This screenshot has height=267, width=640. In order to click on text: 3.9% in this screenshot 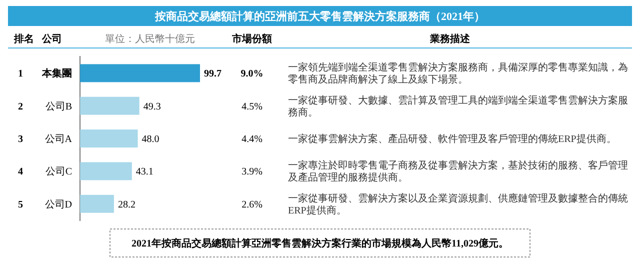, I will do `click(252, 172)`.